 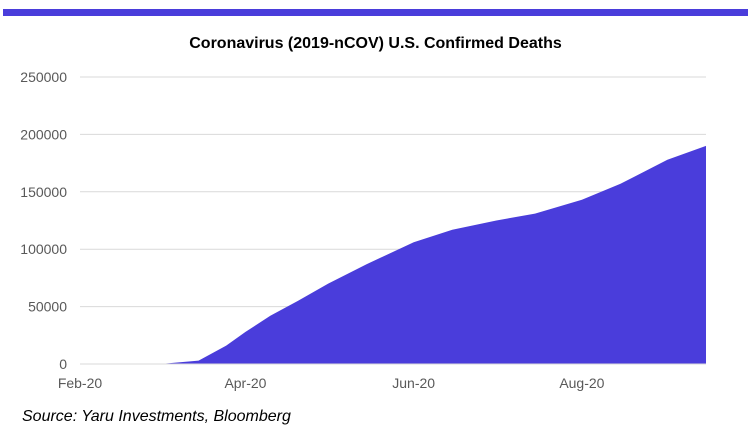 What do you see at coordinates (245, 383) in the screenshot?
I see `x-tick-label: Apr-20` at bounding box center [245, 383].